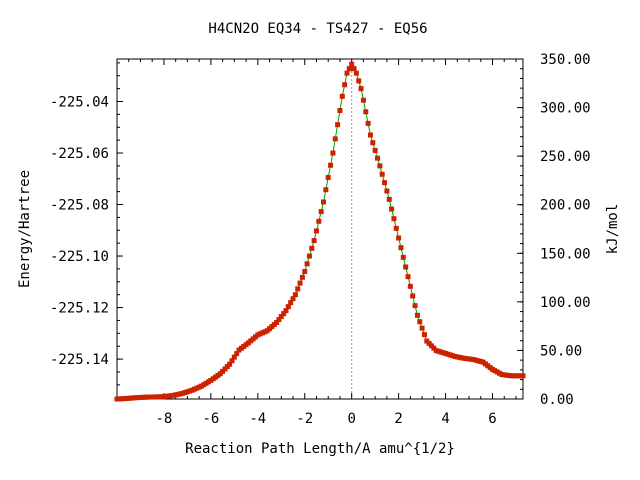 This screenshot has width=640, height=480. I want to click on y2-tick-label: 50.00, so click(561, 351).